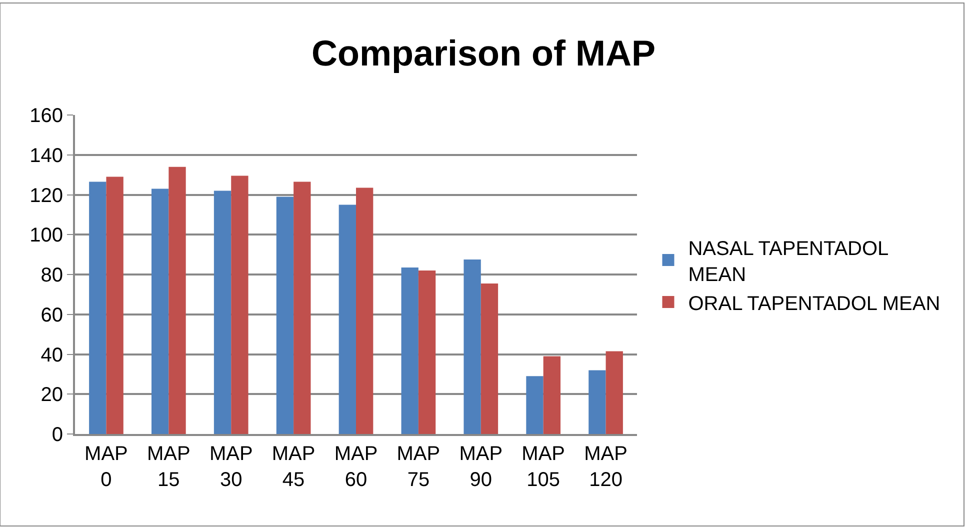 The width and height of the screenshot is (967, 529). What do you see at coordinates (814, 303) in the screenshot?
I see `legend-label: ORAL TAPENTADOL MEAN` at bounding box center [814, 303].